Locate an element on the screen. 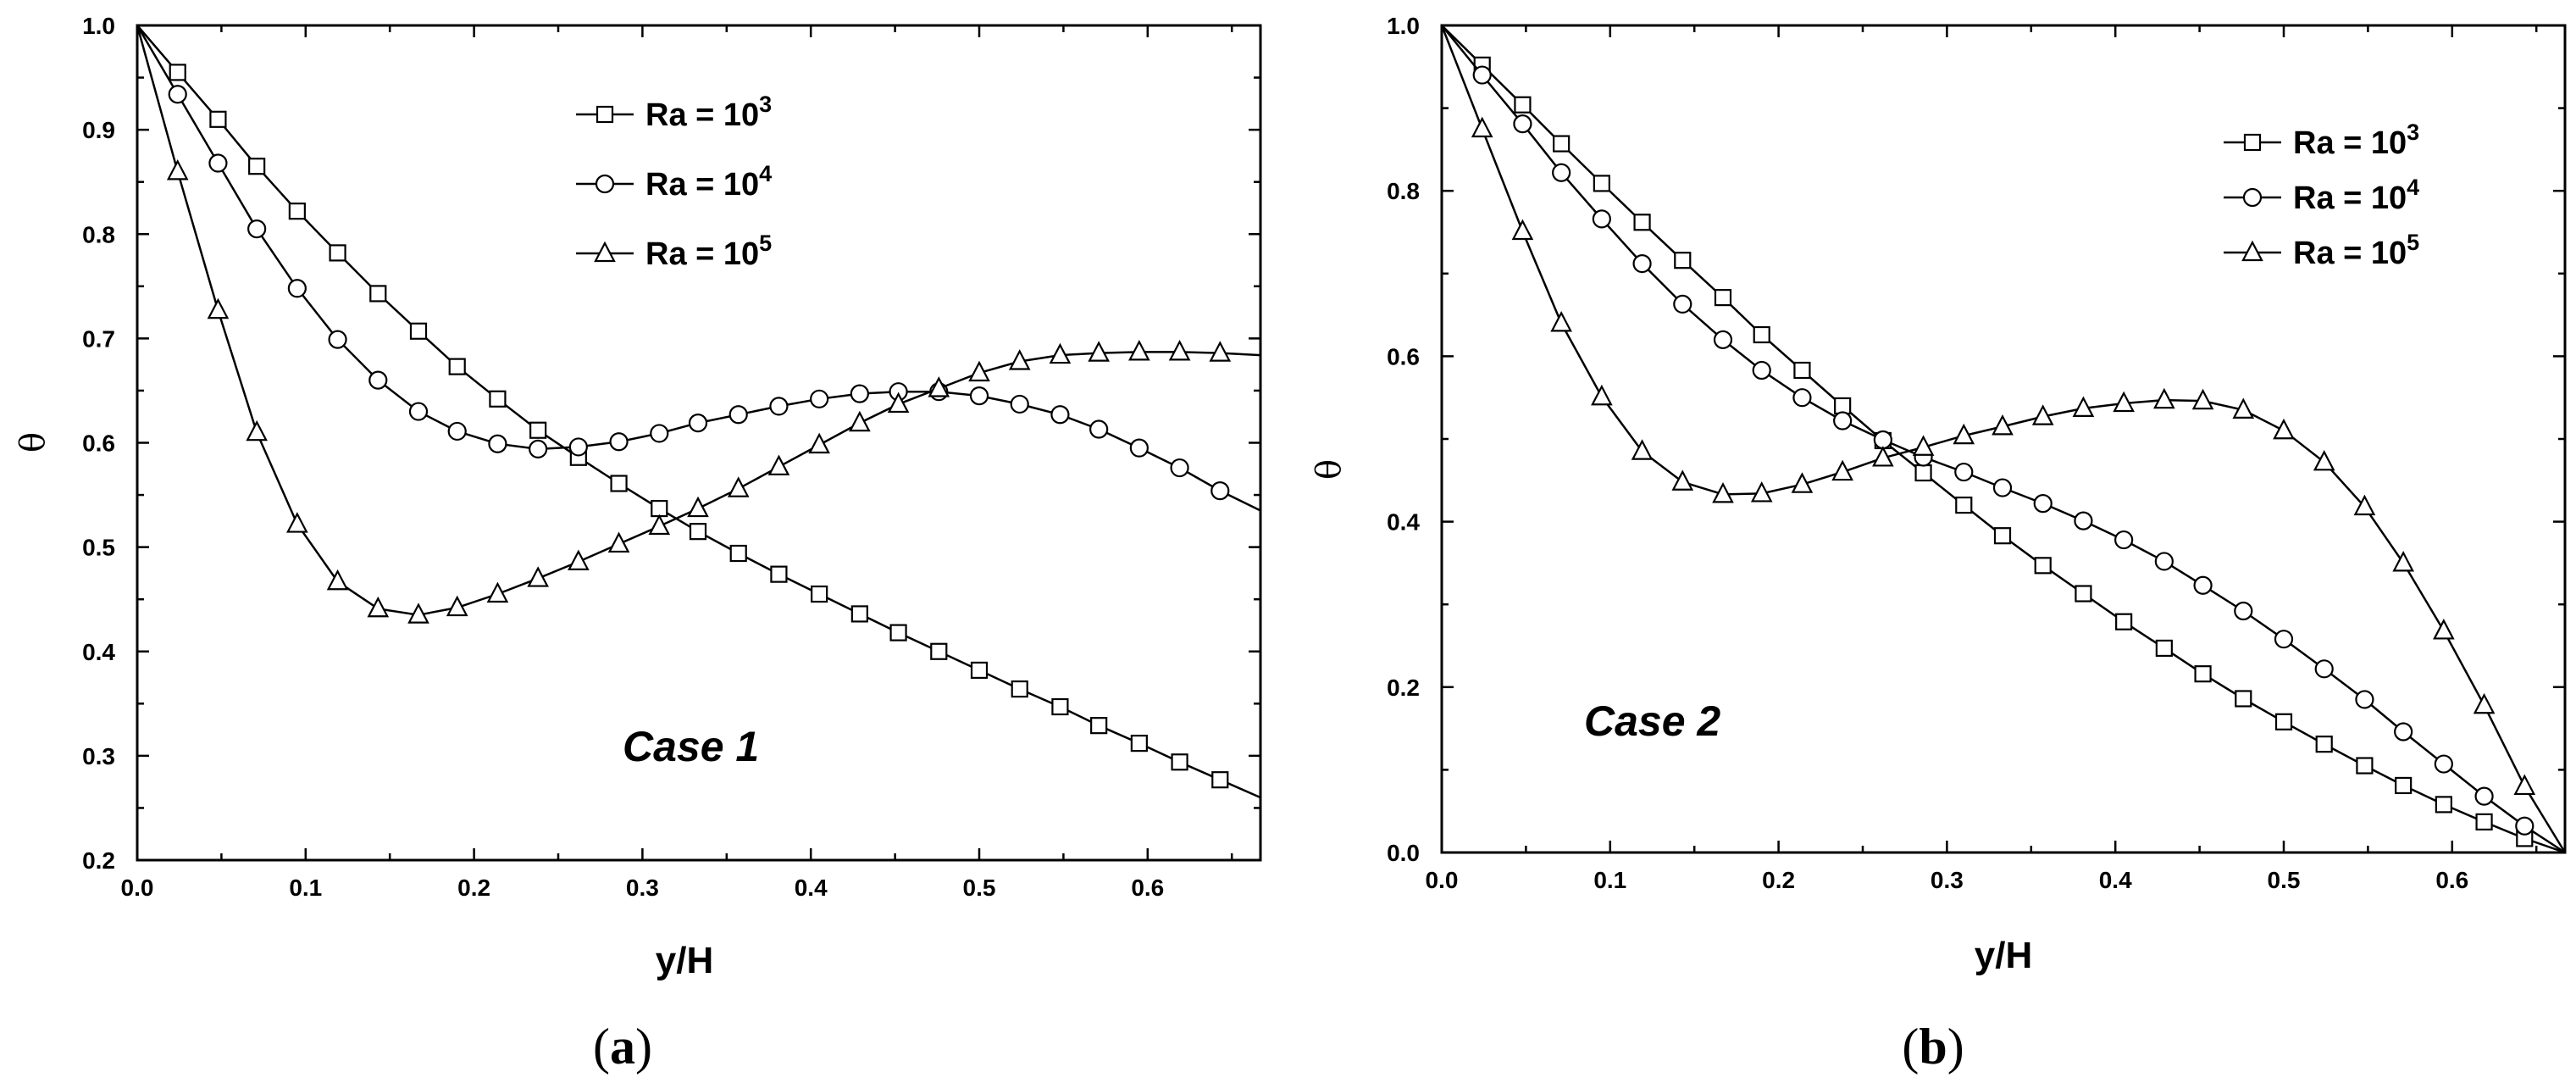  x-tick-label: 0.1 is located at coordinates (1609, 880).